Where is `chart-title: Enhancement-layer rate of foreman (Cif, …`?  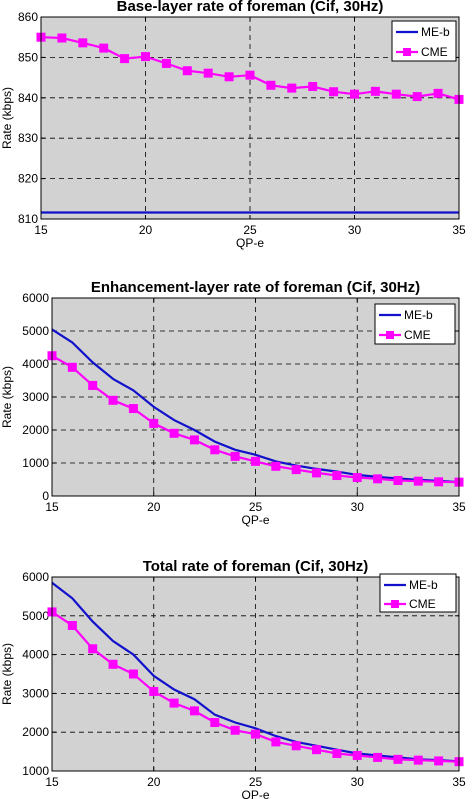
chart-title: Enhancement-layer rate of foreman (Cif, … is located at coordinates (255, 287).